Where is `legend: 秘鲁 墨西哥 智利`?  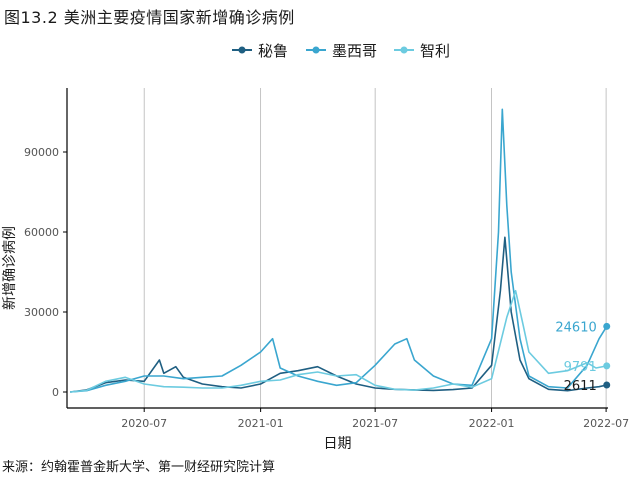 legend: 秘鲁 墨西哥 智利 is located at coordinates (341, 51).